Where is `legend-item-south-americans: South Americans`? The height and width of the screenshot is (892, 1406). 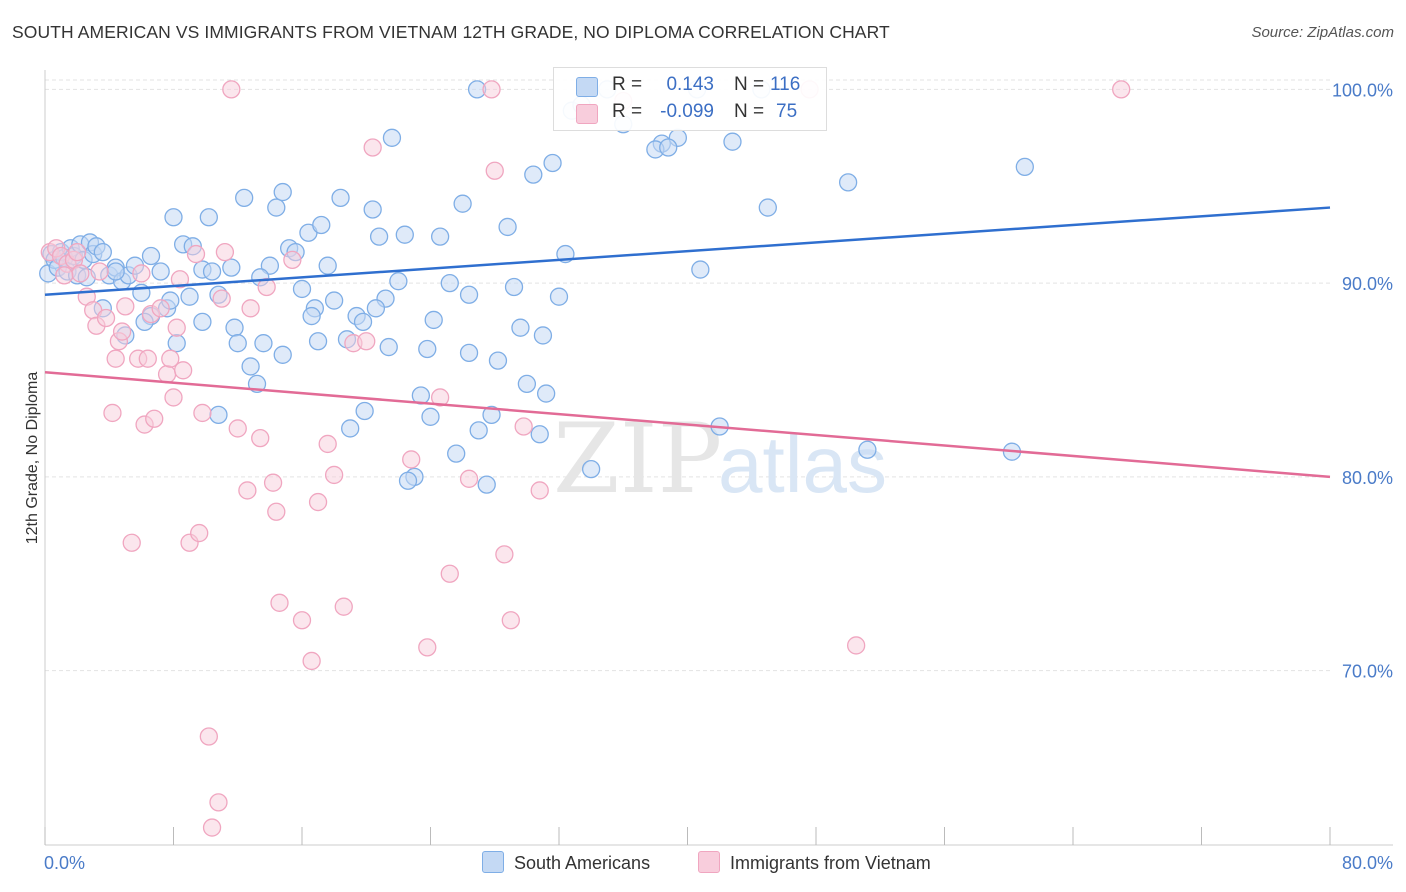 legend-item-south-americans: South Americans is located at coordinates (566, 862).